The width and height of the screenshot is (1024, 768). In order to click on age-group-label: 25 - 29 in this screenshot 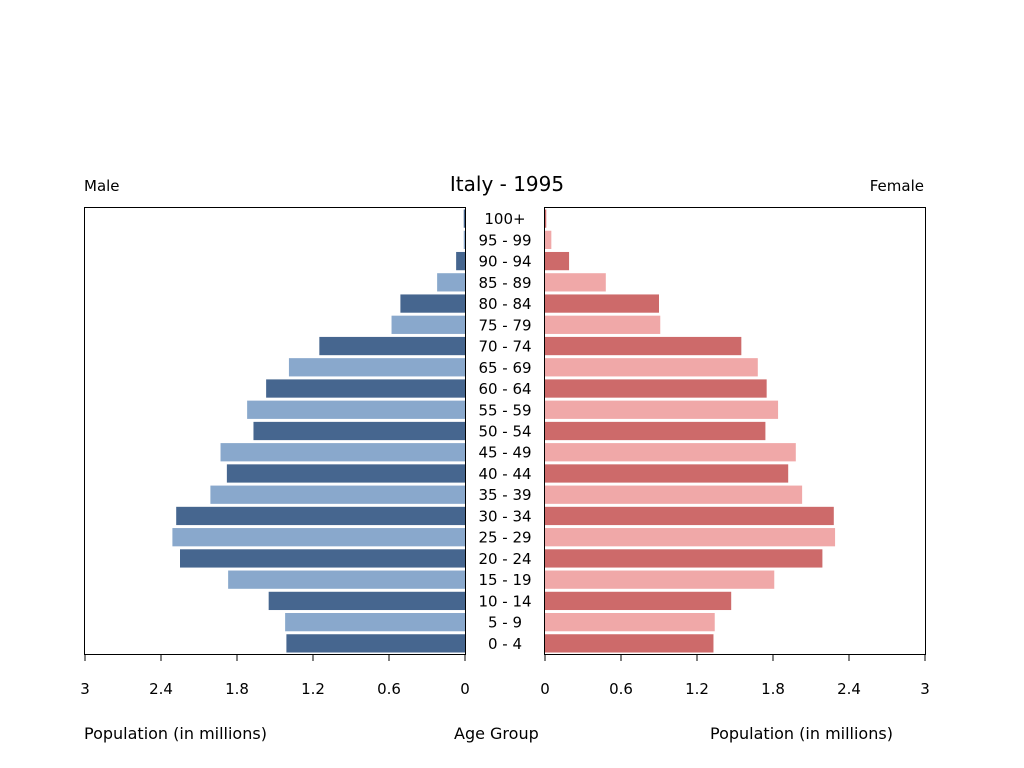, I will do `click(504, 538)`.